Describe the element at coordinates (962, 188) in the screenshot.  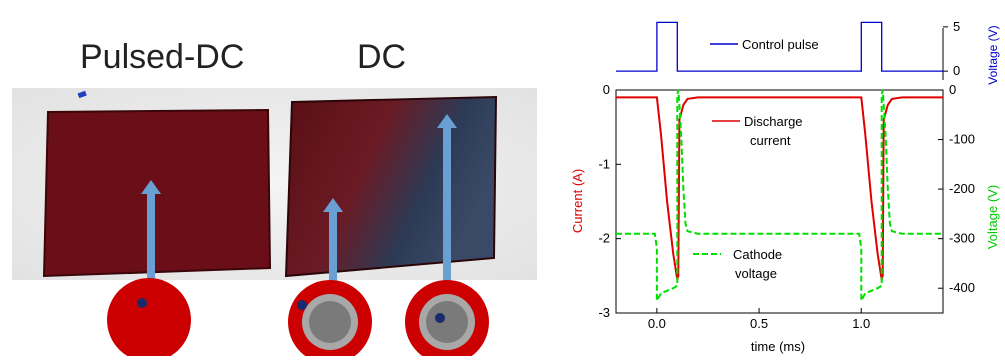
I see `right-tick-label: -200` at that location.